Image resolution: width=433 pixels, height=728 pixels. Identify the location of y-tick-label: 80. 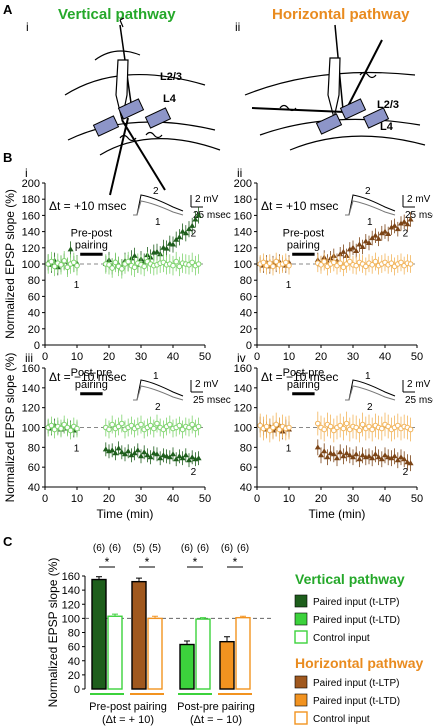
(246, 281).